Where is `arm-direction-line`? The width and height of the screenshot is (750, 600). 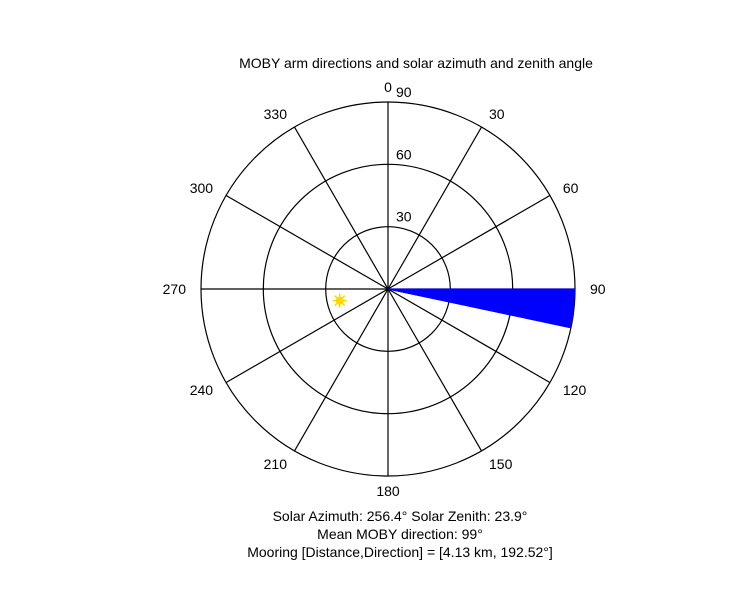 arm-direction-line is located at coordinates (479, 308).